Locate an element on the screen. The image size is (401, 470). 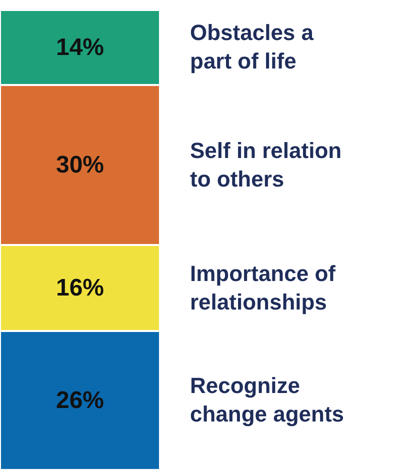
series-label: Recognize change agents is located at coordinates (267, 400).